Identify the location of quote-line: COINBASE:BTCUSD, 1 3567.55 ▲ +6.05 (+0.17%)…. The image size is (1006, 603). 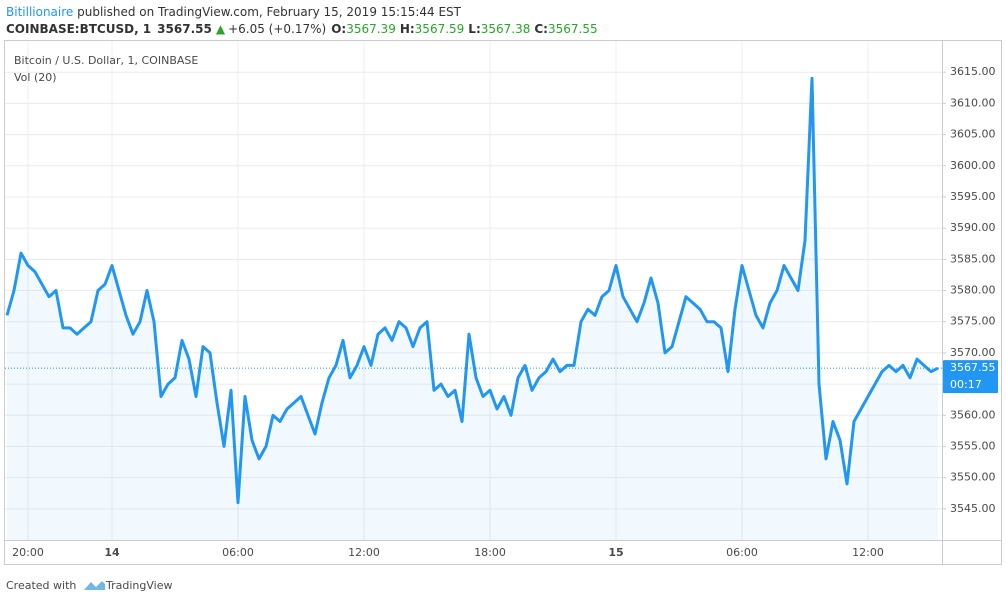
(302, 29).